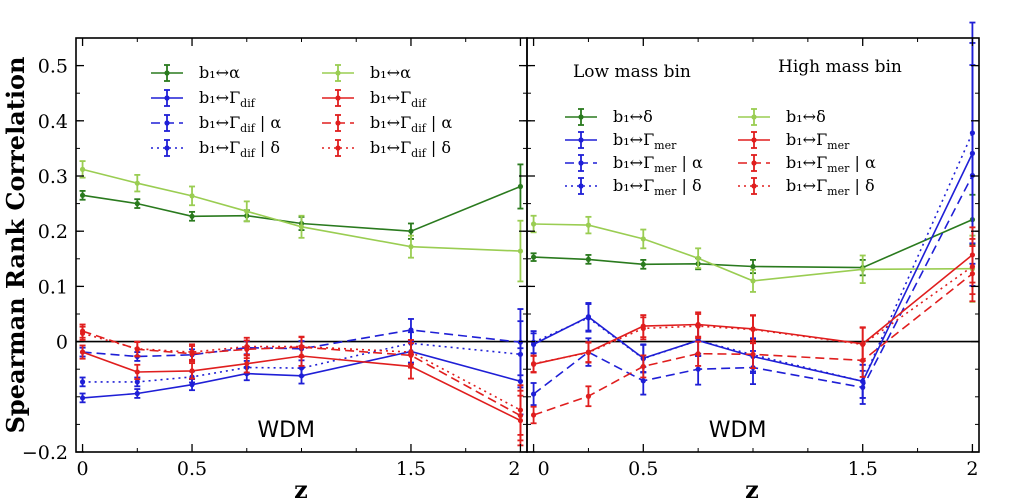 Image resolution: width=1017 pixels, height=501 pixels. What do you see at coordinates (752, 488) in the screenshot?
I see `x-axis-label-right: z` at bounding box center [752, 488].